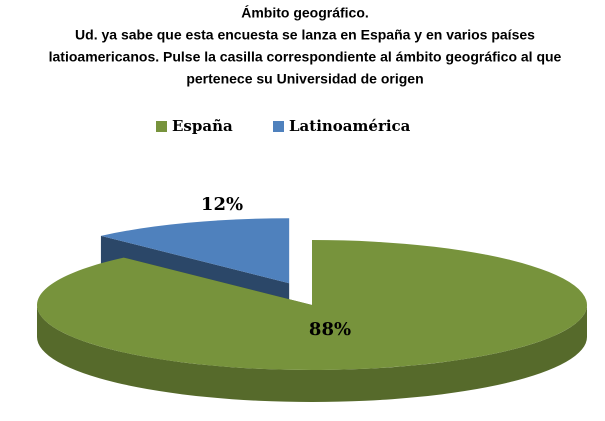  I want to click on slice, so click(195, 251).